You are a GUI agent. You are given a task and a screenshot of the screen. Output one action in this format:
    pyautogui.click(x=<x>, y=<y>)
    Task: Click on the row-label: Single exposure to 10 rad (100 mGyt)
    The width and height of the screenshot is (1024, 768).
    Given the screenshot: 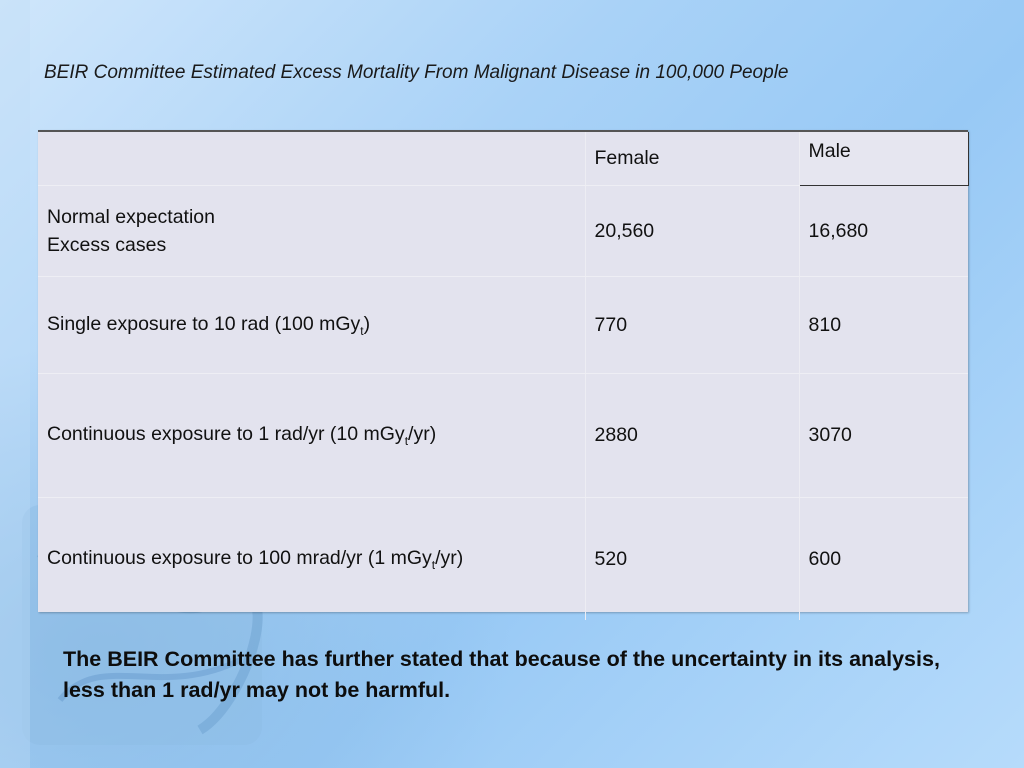 What is the action you would take?
    pyautogui.click(x=312, y=325)
    